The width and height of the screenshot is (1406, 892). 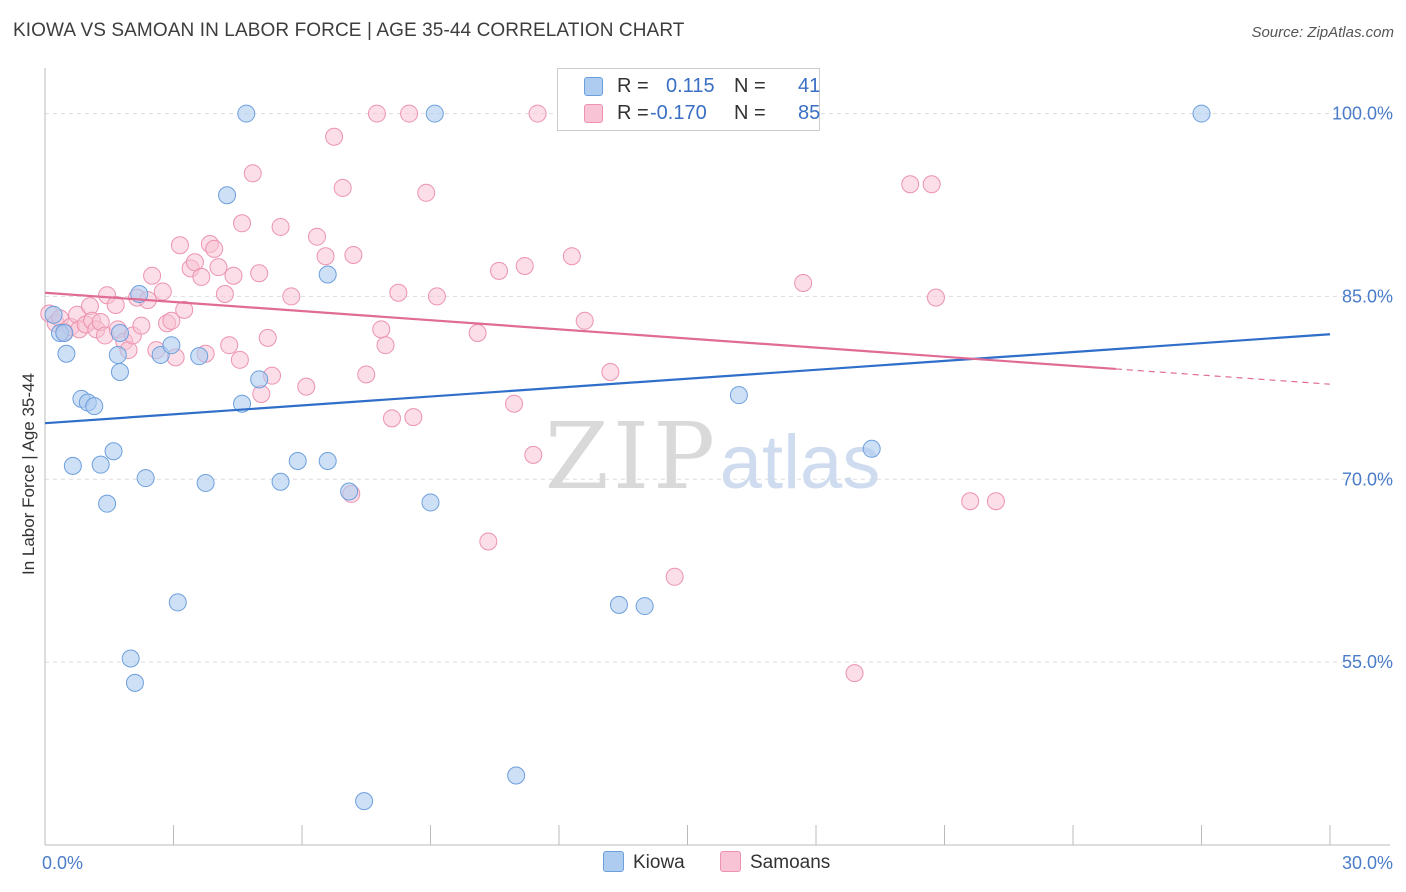 I want to click on x-tick-label: 0.0%, so click(x=62, y=863).